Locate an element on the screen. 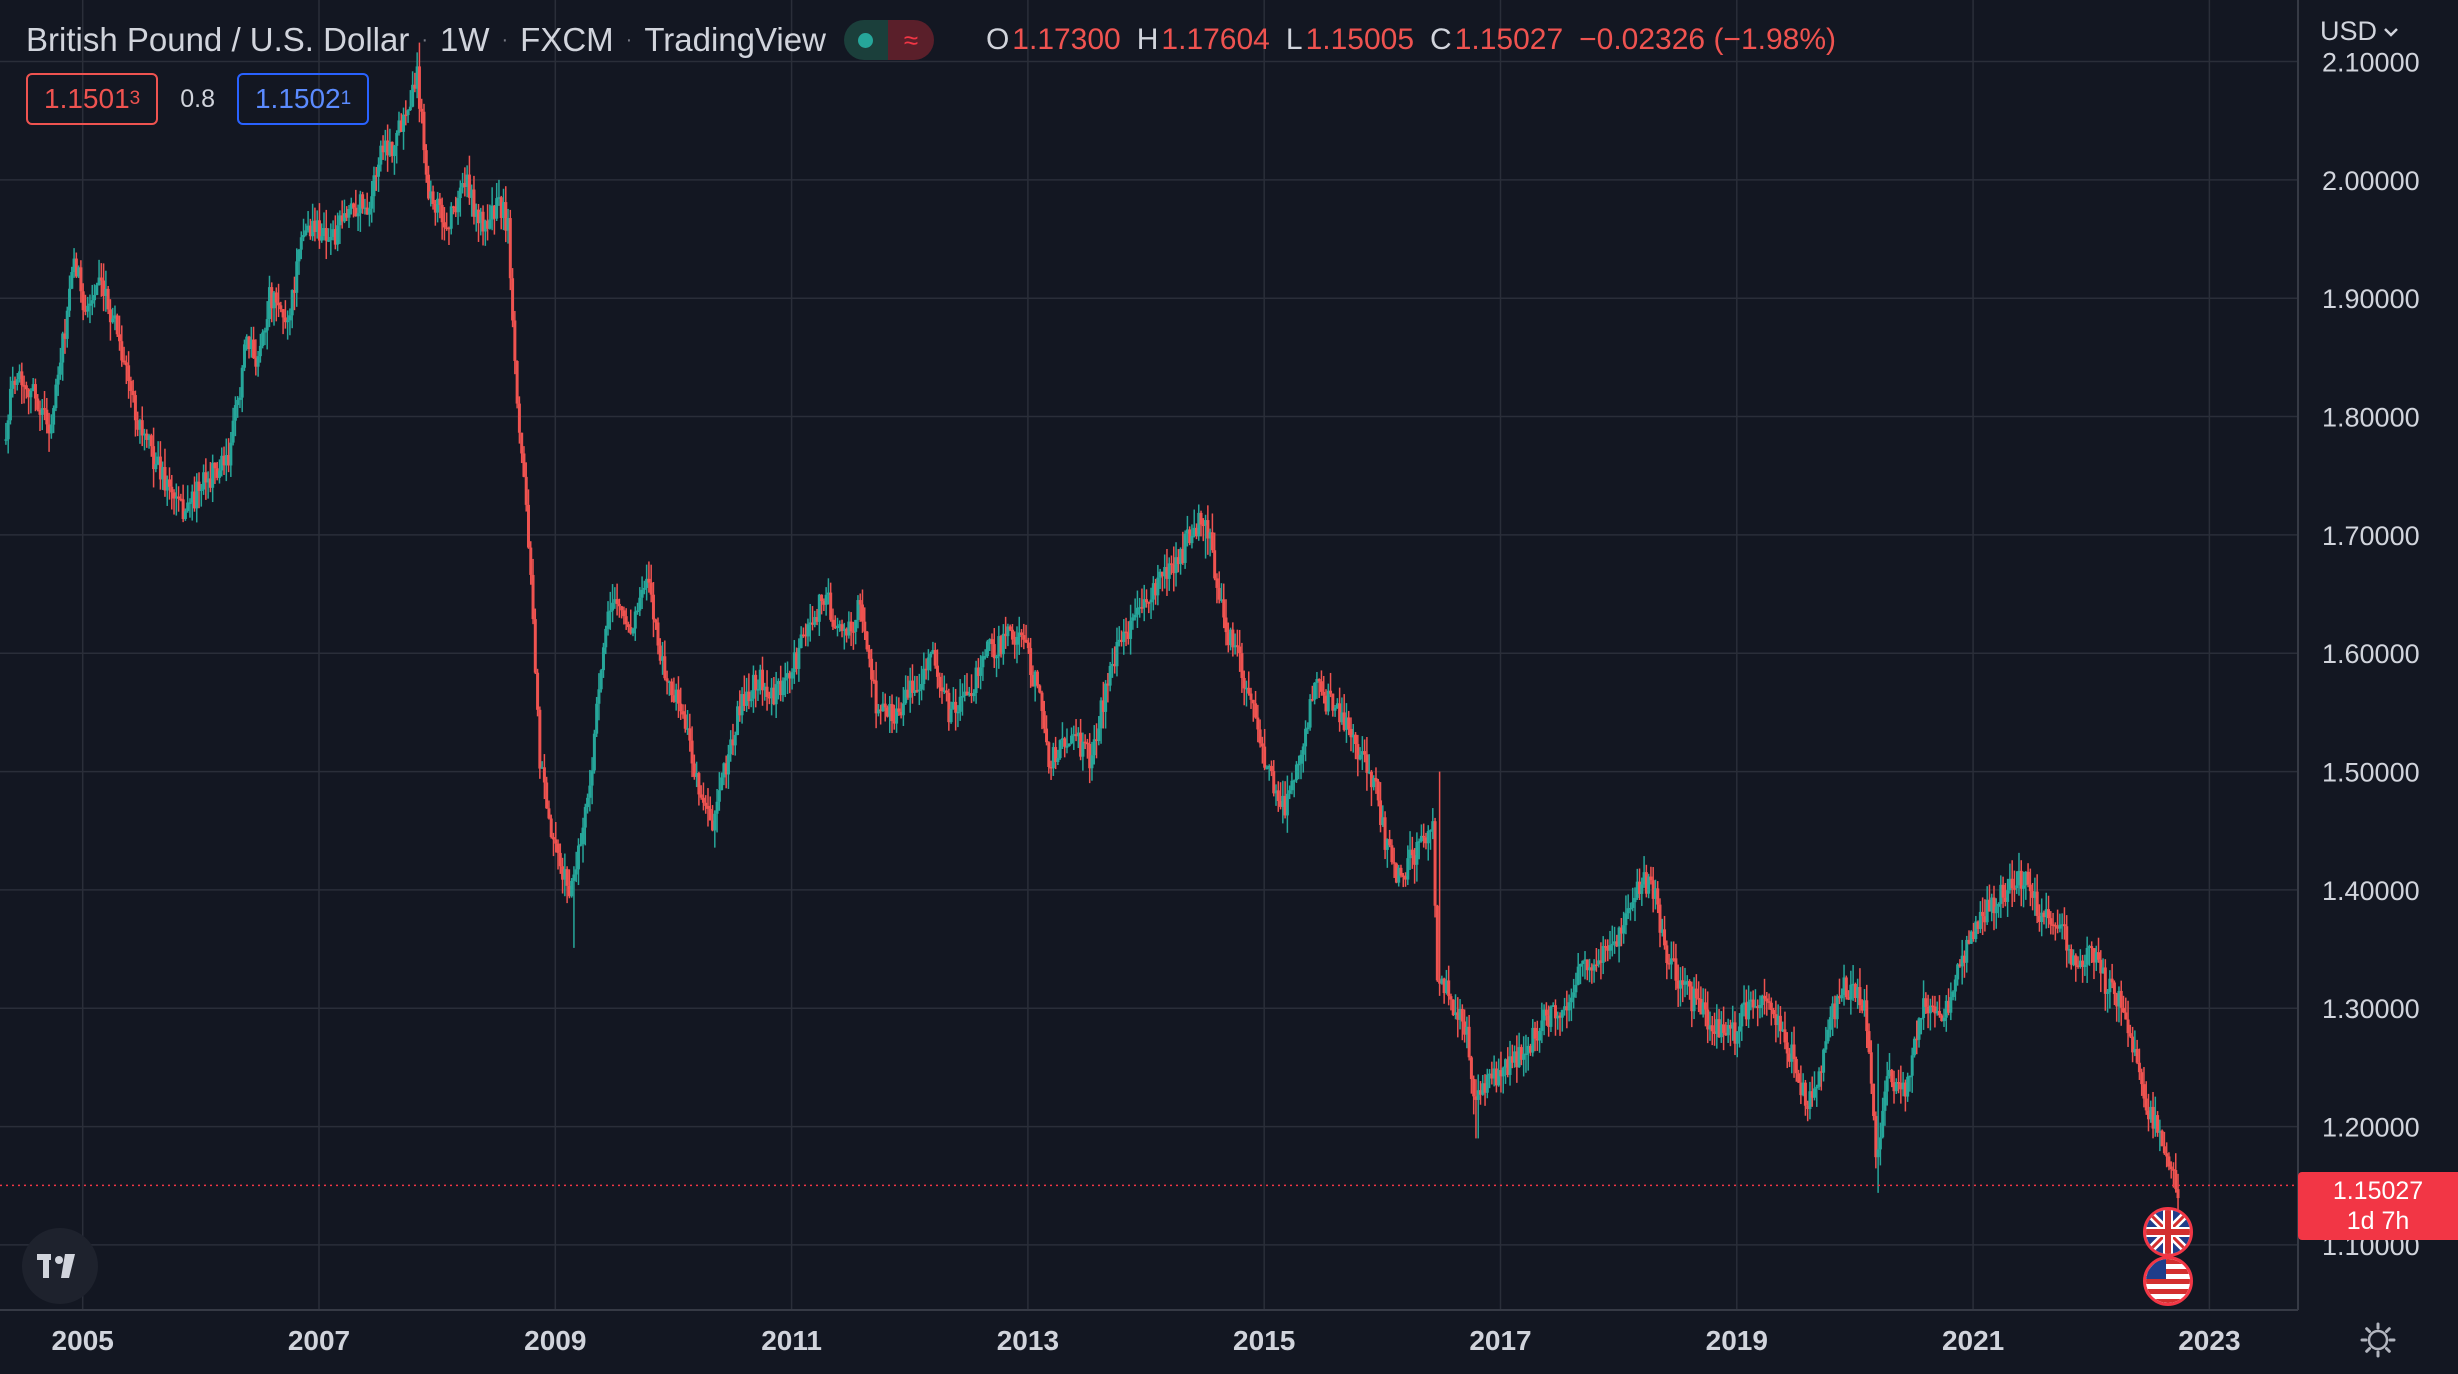 This screenshot has width=2458, height=1374. time-scale: 2005 2007 2009 2011 2013 2015 2017 2019 2021 2023 is located at coordinates (1146, 1340).